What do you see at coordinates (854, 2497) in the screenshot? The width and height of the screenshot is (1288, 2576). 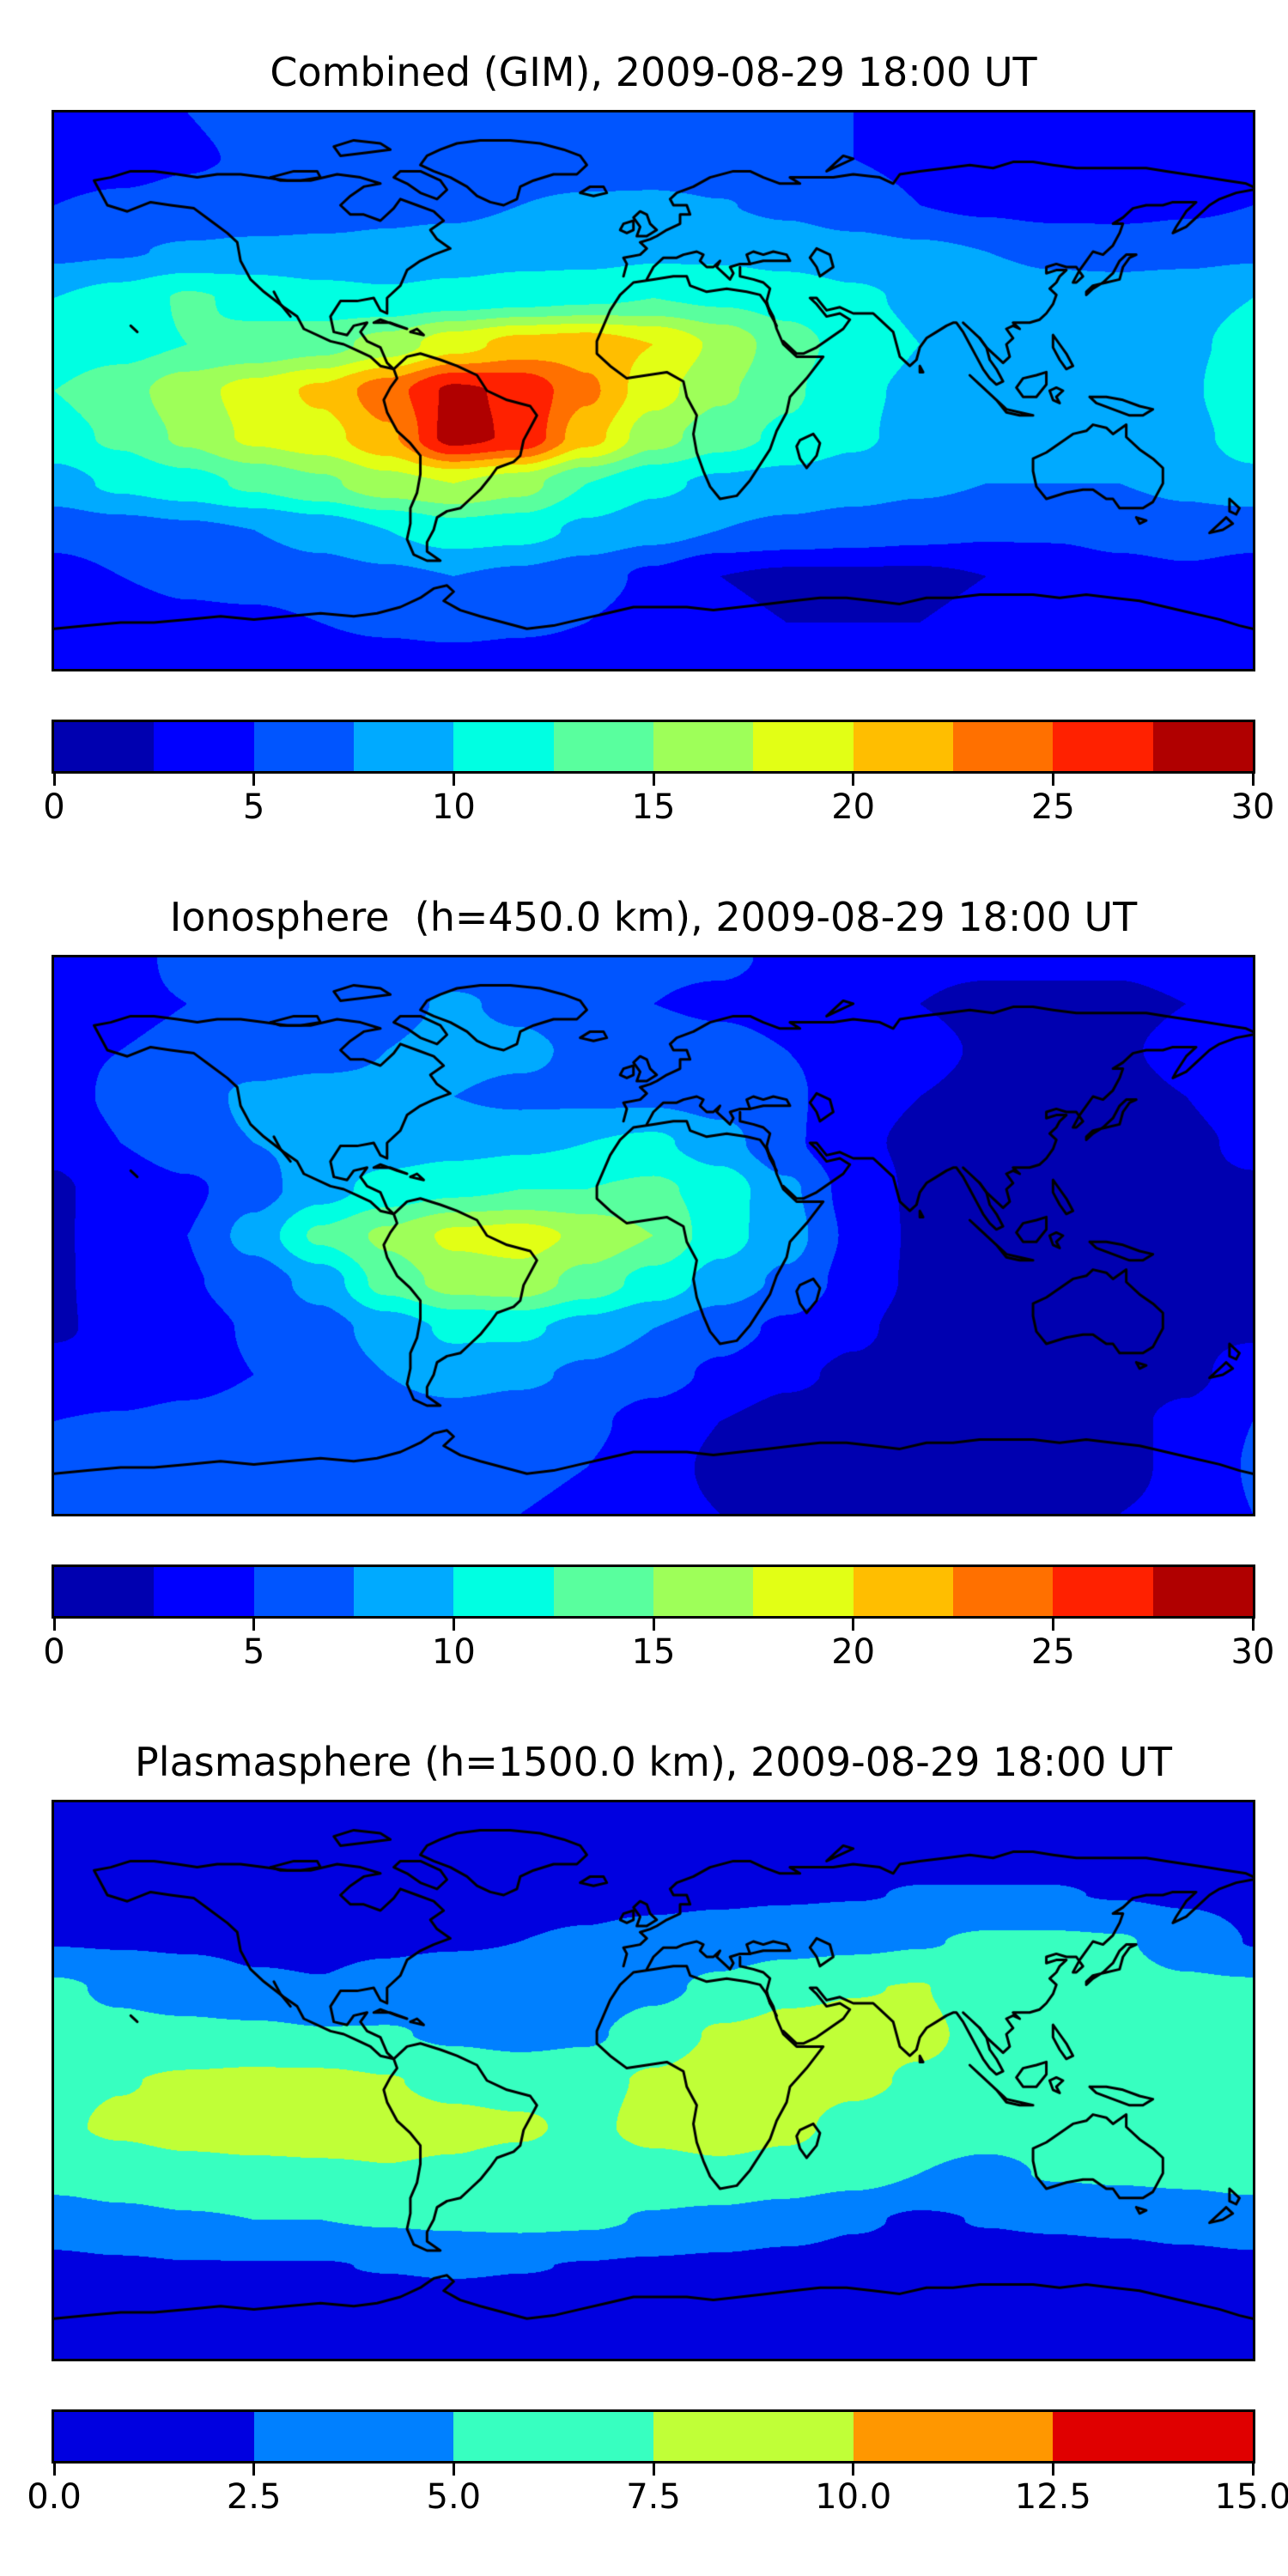 I see `colorbar-tick-label: 10.0` at bounding box center [854, 2497].